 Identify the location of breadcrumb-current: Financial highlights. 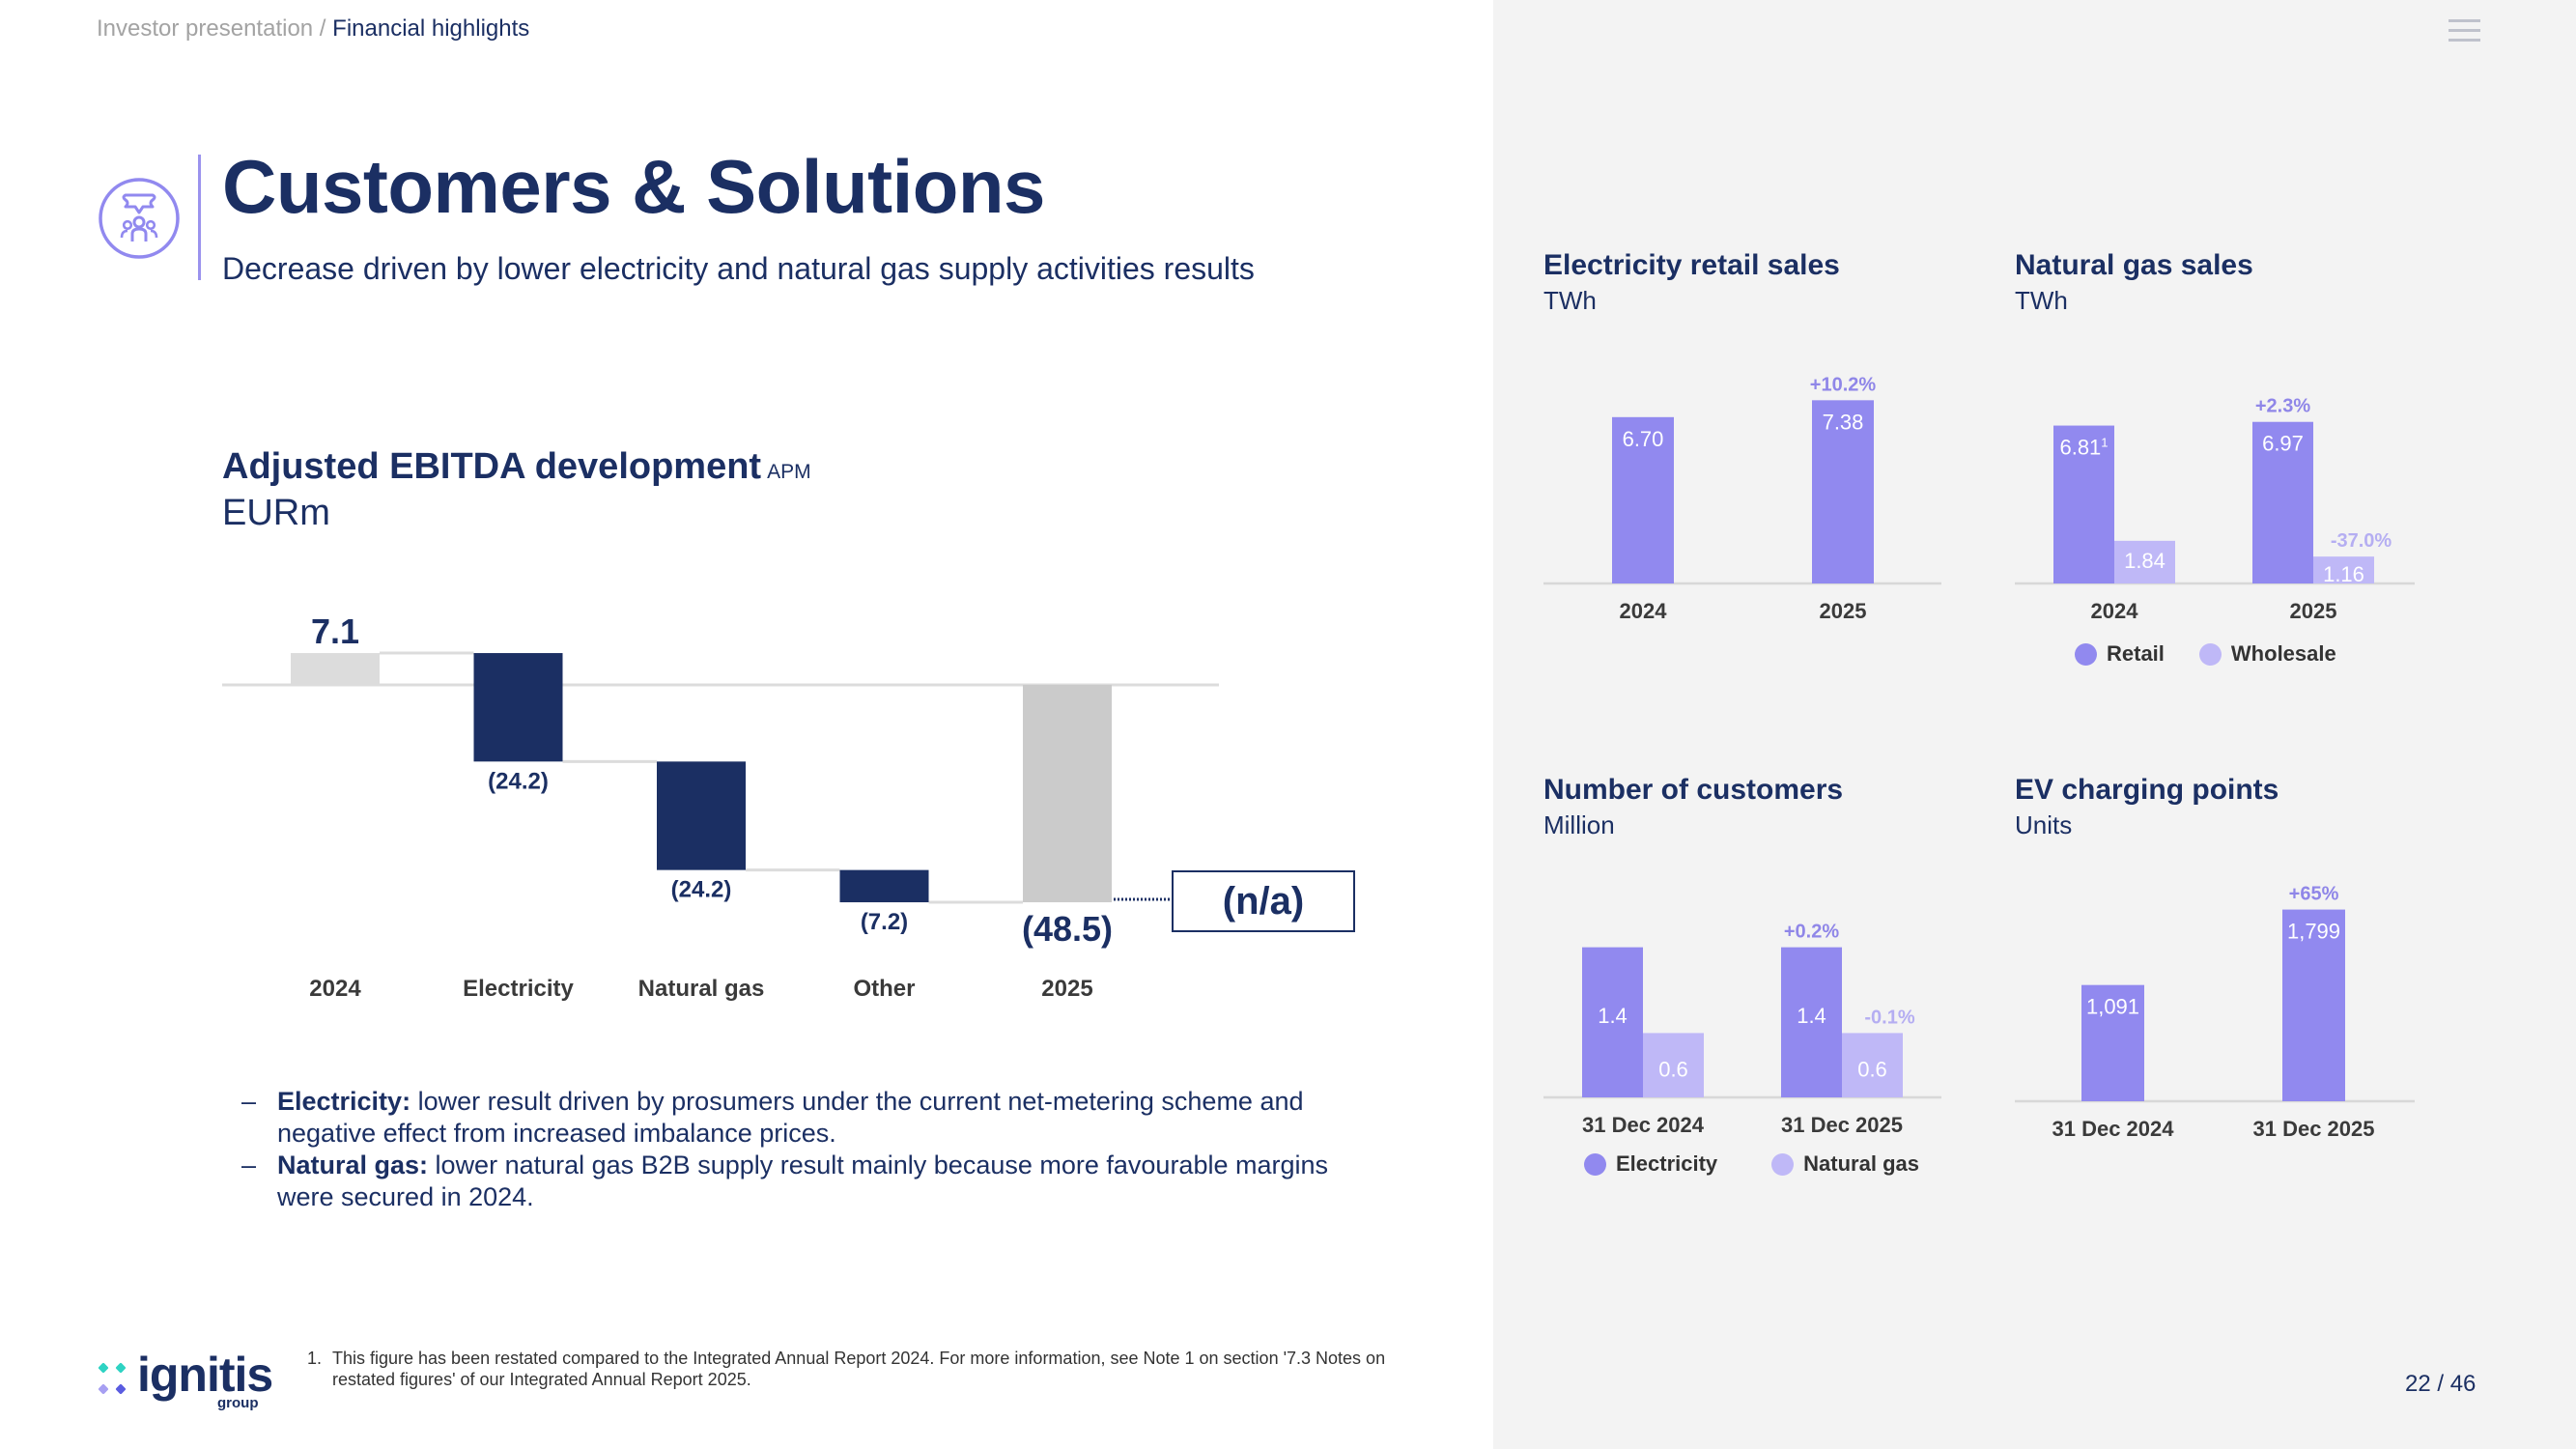
(431, 28).